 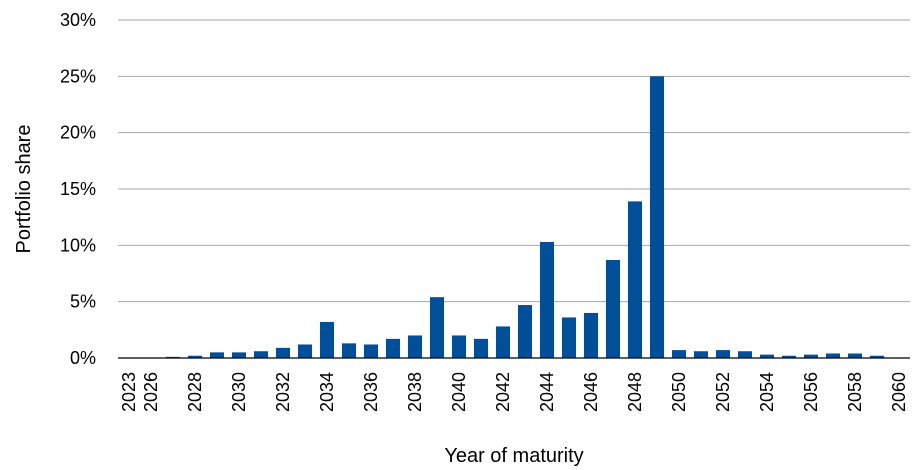 I want to click on y-tick-label: 5%, so click(x=83, y=302).